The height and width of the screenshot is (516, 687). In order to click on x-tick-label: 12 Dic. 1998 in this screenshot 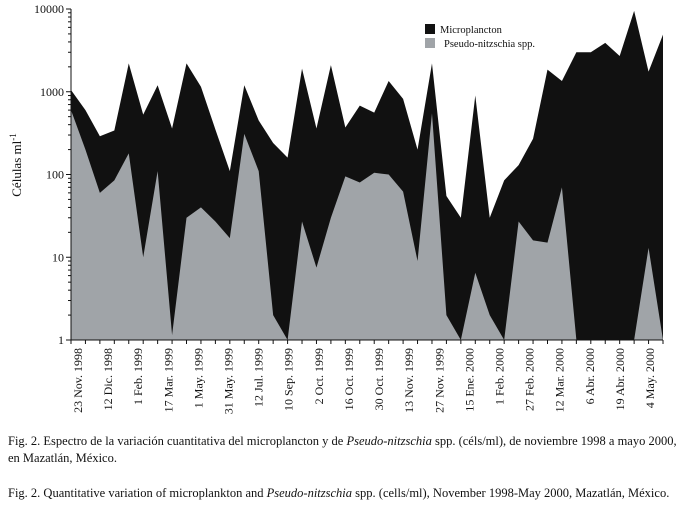, I will do `click(108, 379)`.